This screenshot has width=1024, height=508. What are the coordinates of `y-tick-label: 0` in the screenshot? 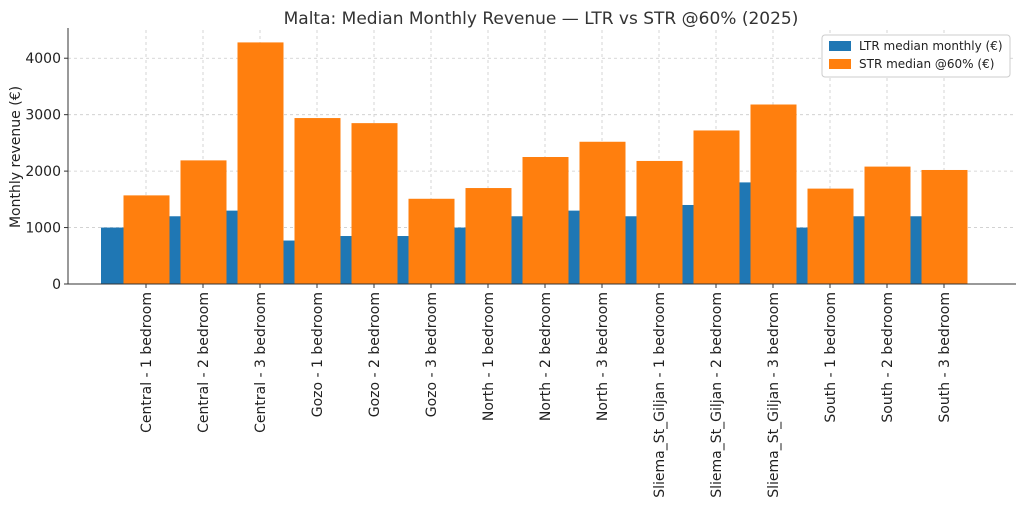 It's located at (56, 285).